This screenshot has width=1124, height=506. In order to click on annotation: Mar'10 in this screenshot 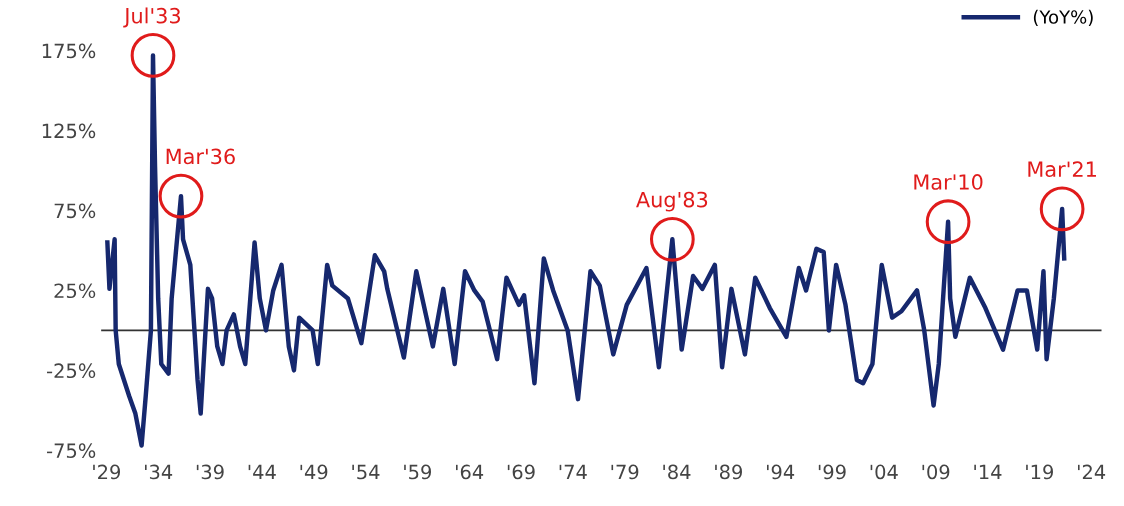, I will do `click(948, 182)`.